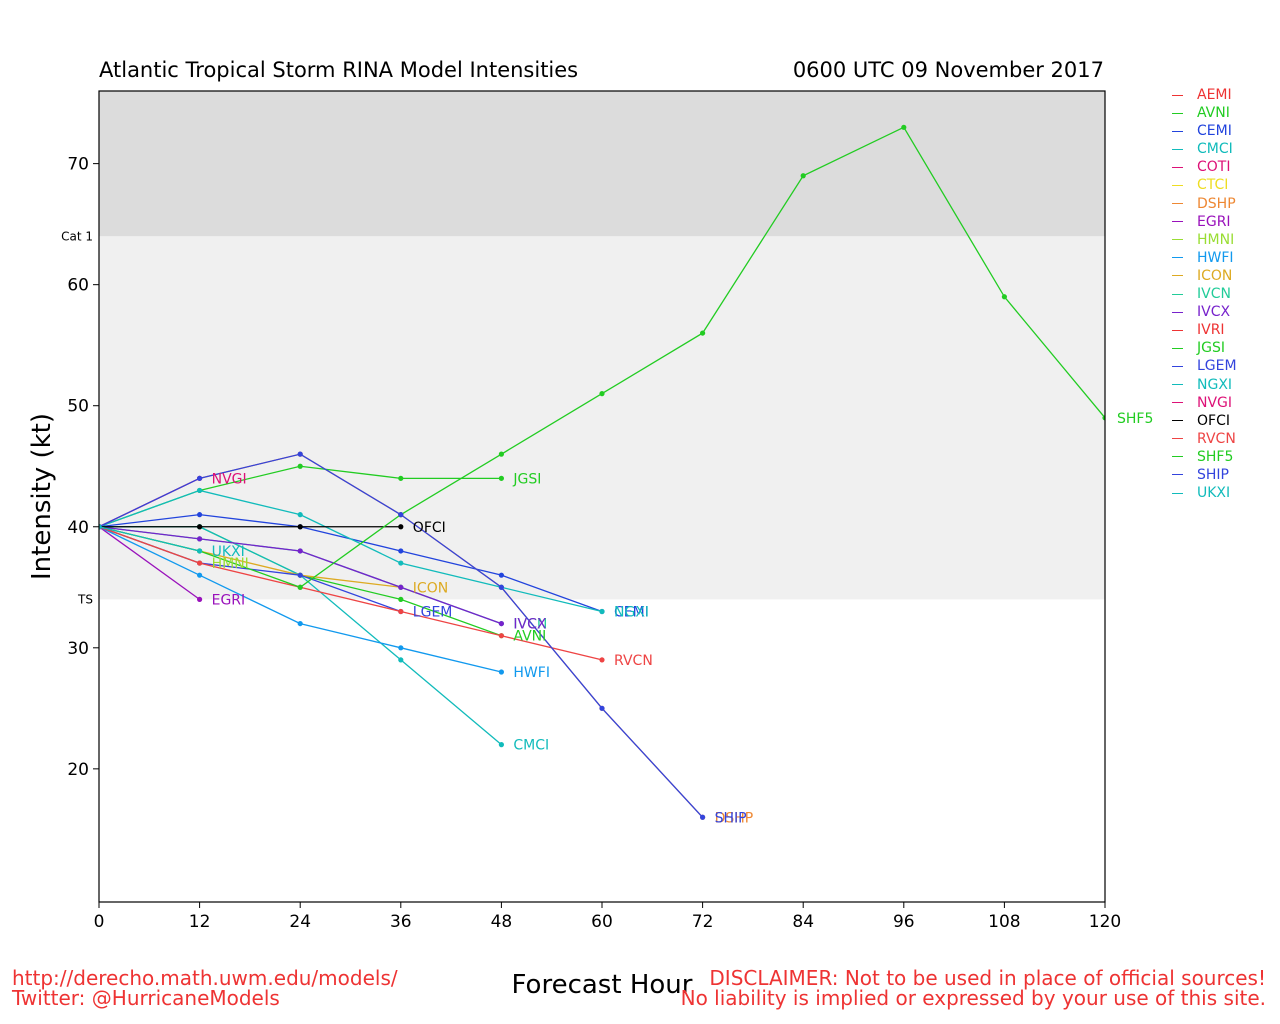  Describe the element at coordinates (1214, 221) in the screenshot. I see `legend-label: EGRI` at that location.